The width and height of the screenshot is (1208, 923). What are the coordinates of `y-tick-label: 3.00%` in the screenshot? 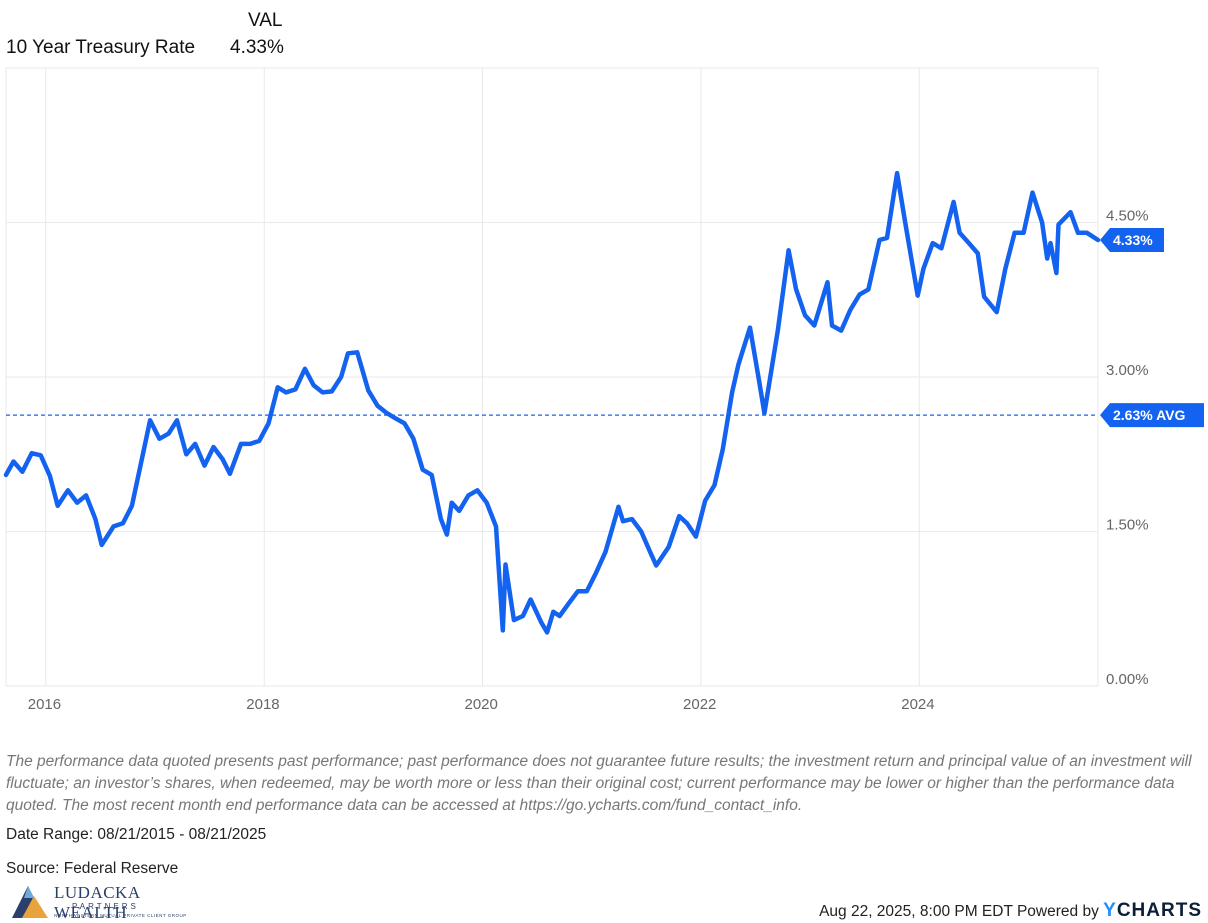 It's located at (1127, 370).